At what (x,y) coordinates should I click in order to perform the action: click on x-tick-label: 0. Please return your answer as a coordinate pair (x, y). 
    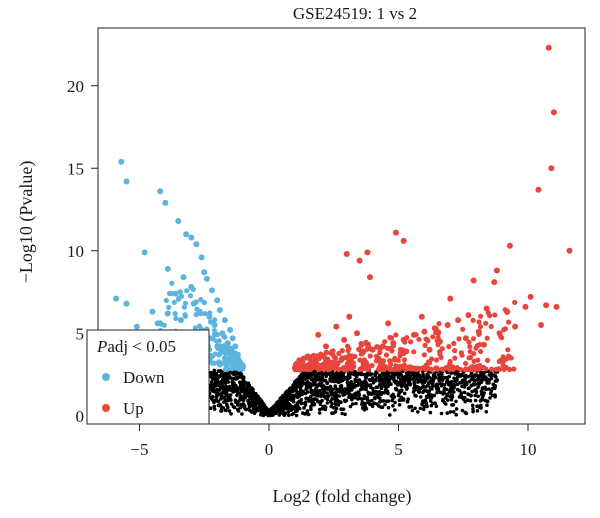
    Looking at the image, I should click on (269, 449).